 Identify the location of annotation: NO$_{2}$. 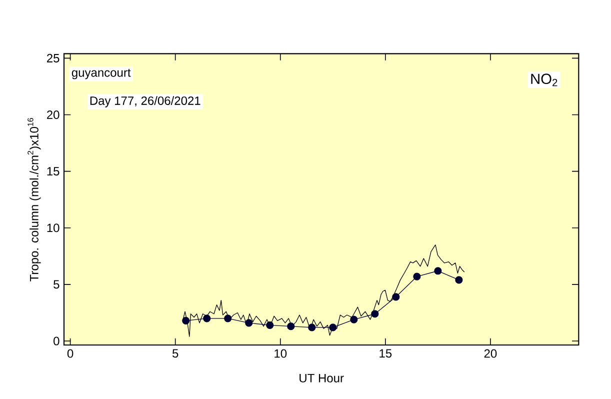
(544, 80).